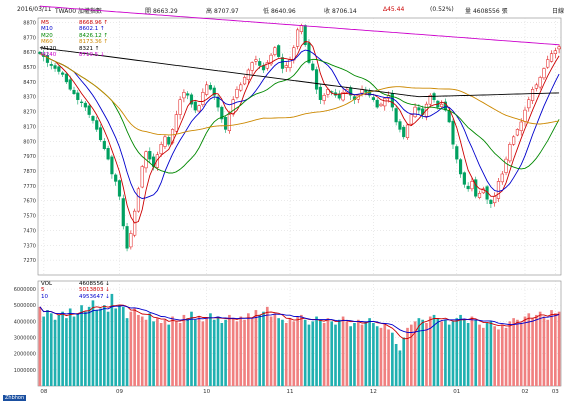  What do you see at coordinates (75, 297) in the screenshot?
I see `vol-legend-row: 10 4953647 ↓` at bounding box center [75, 297].